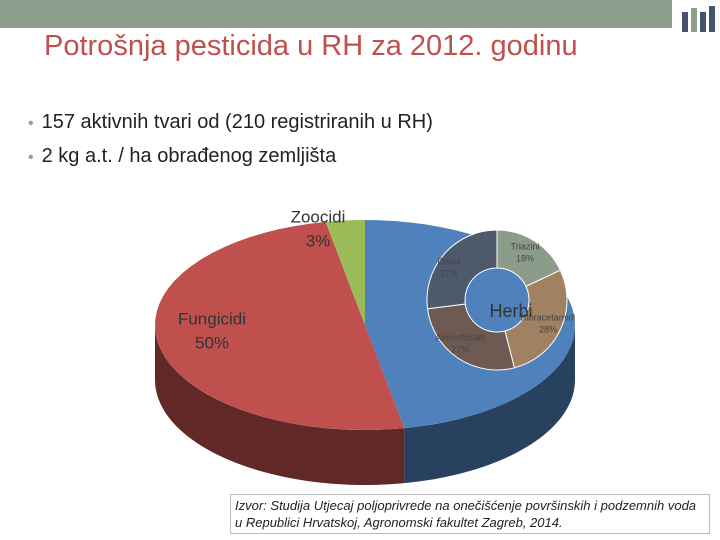 Image resolution: width=720 pixels, height=540 pixels. What do you see at coordinates (212, 342) in the screenshot?
I see `slice-value-label: 50%` at bounding box center [212, 342].